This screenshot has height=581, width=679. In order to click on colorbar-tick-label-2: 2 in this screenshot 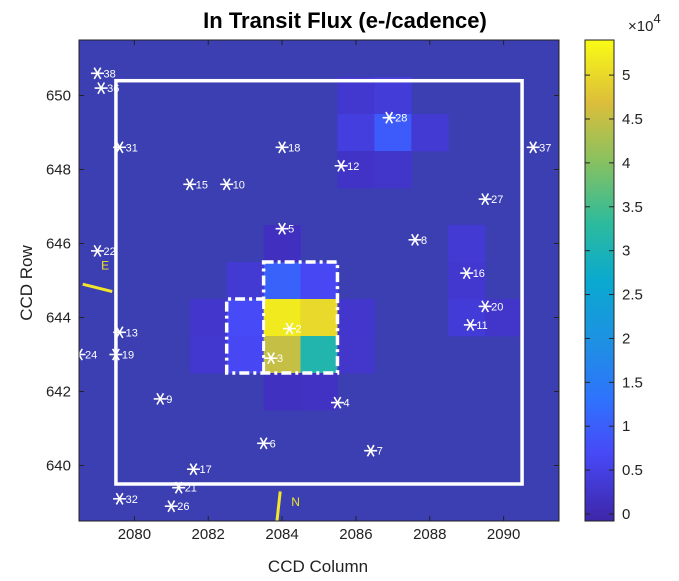, I will do `click(626, 338)`.